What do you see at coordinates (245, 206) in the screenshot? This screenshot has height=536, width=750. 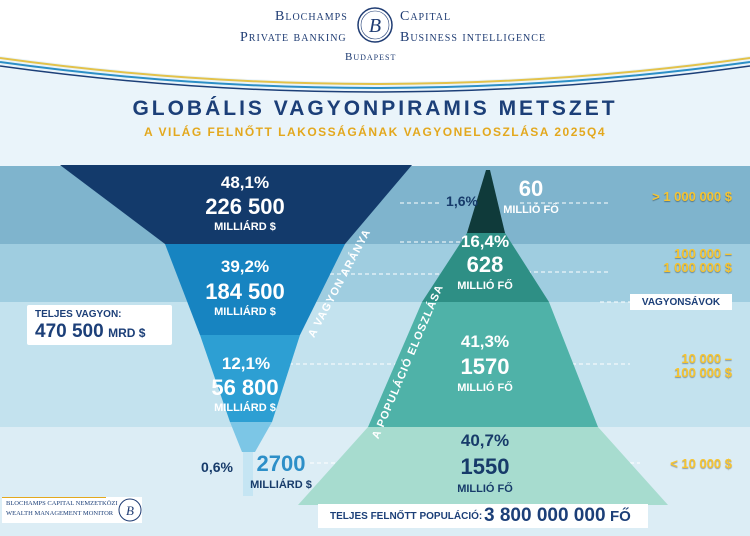 I see `wealth-value-1: 226 500` at bounding box center [245, 206].